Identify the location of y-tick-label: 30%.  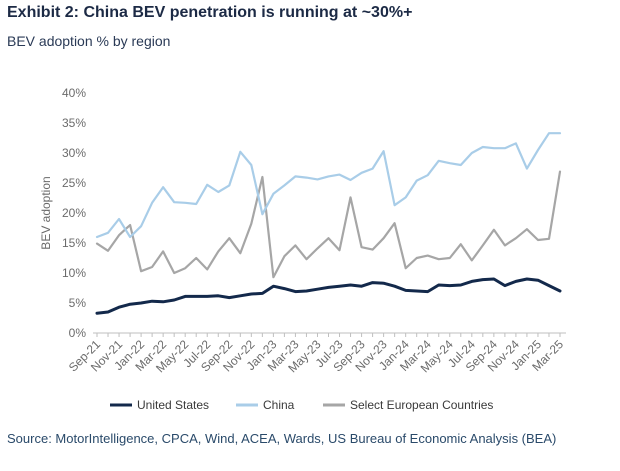
(74, 153).